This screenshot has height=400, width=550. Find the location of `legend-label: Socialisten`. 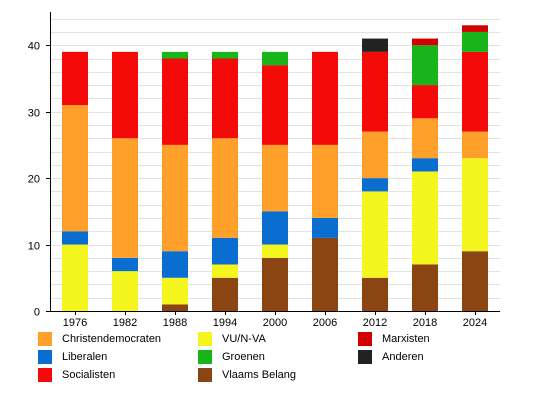

legend-label: Socialisten is located at coordinates (89, 375).